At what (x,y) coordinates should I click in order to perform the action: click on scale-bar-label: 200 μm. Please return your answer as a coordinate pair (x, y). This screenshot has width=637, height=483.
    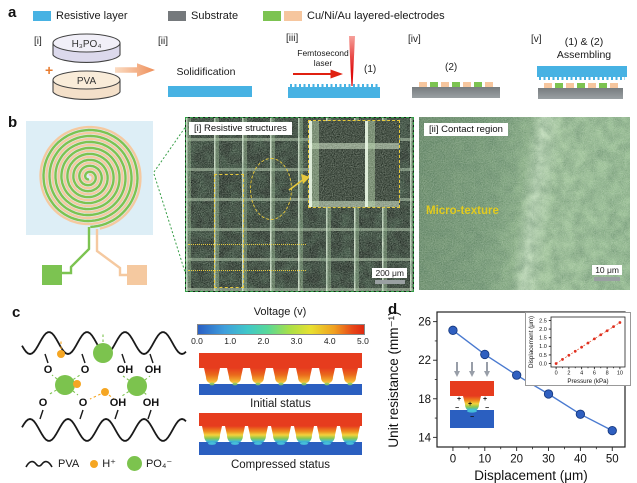
    Looking at the image, I should click on (389, 273).